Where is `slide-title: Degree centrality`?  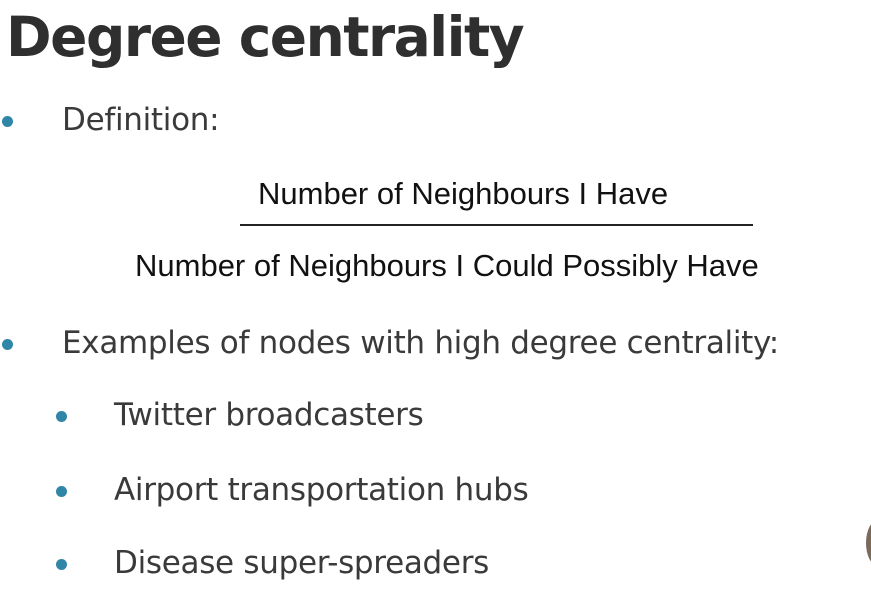
slide-title: Degree centrality is located at coordinates (265, 37).